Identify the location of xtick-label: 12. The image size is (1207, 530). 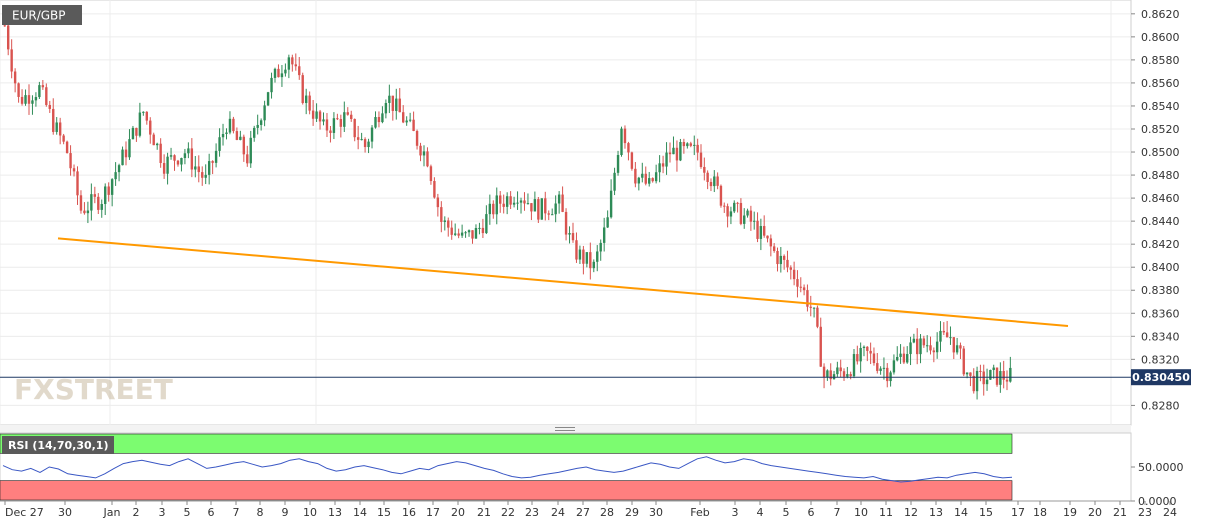
(911, 512).